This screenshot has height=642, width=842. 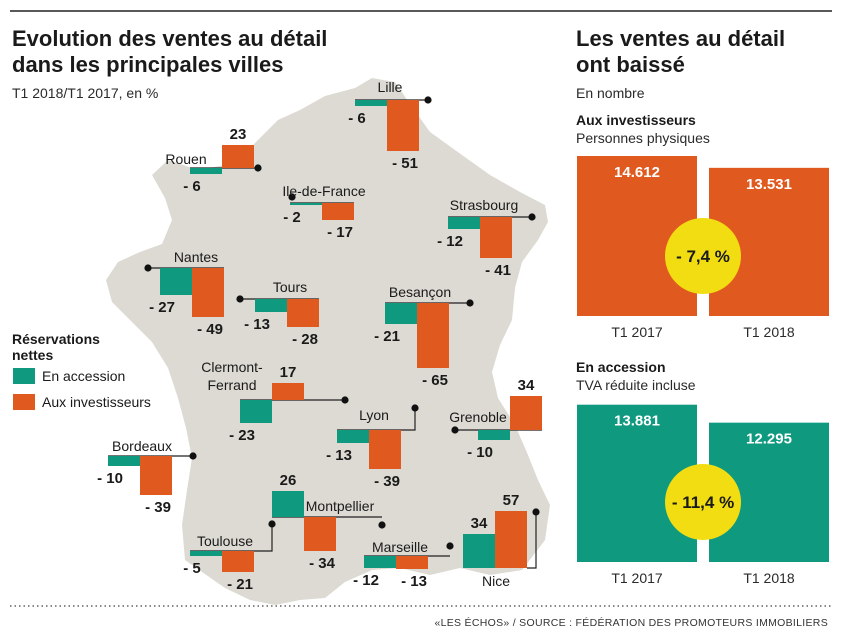 What do you see at coordinates (637, 172) in the screenshot?
I see `bar-value-label: 14.612` at bounding box center [637, 172].